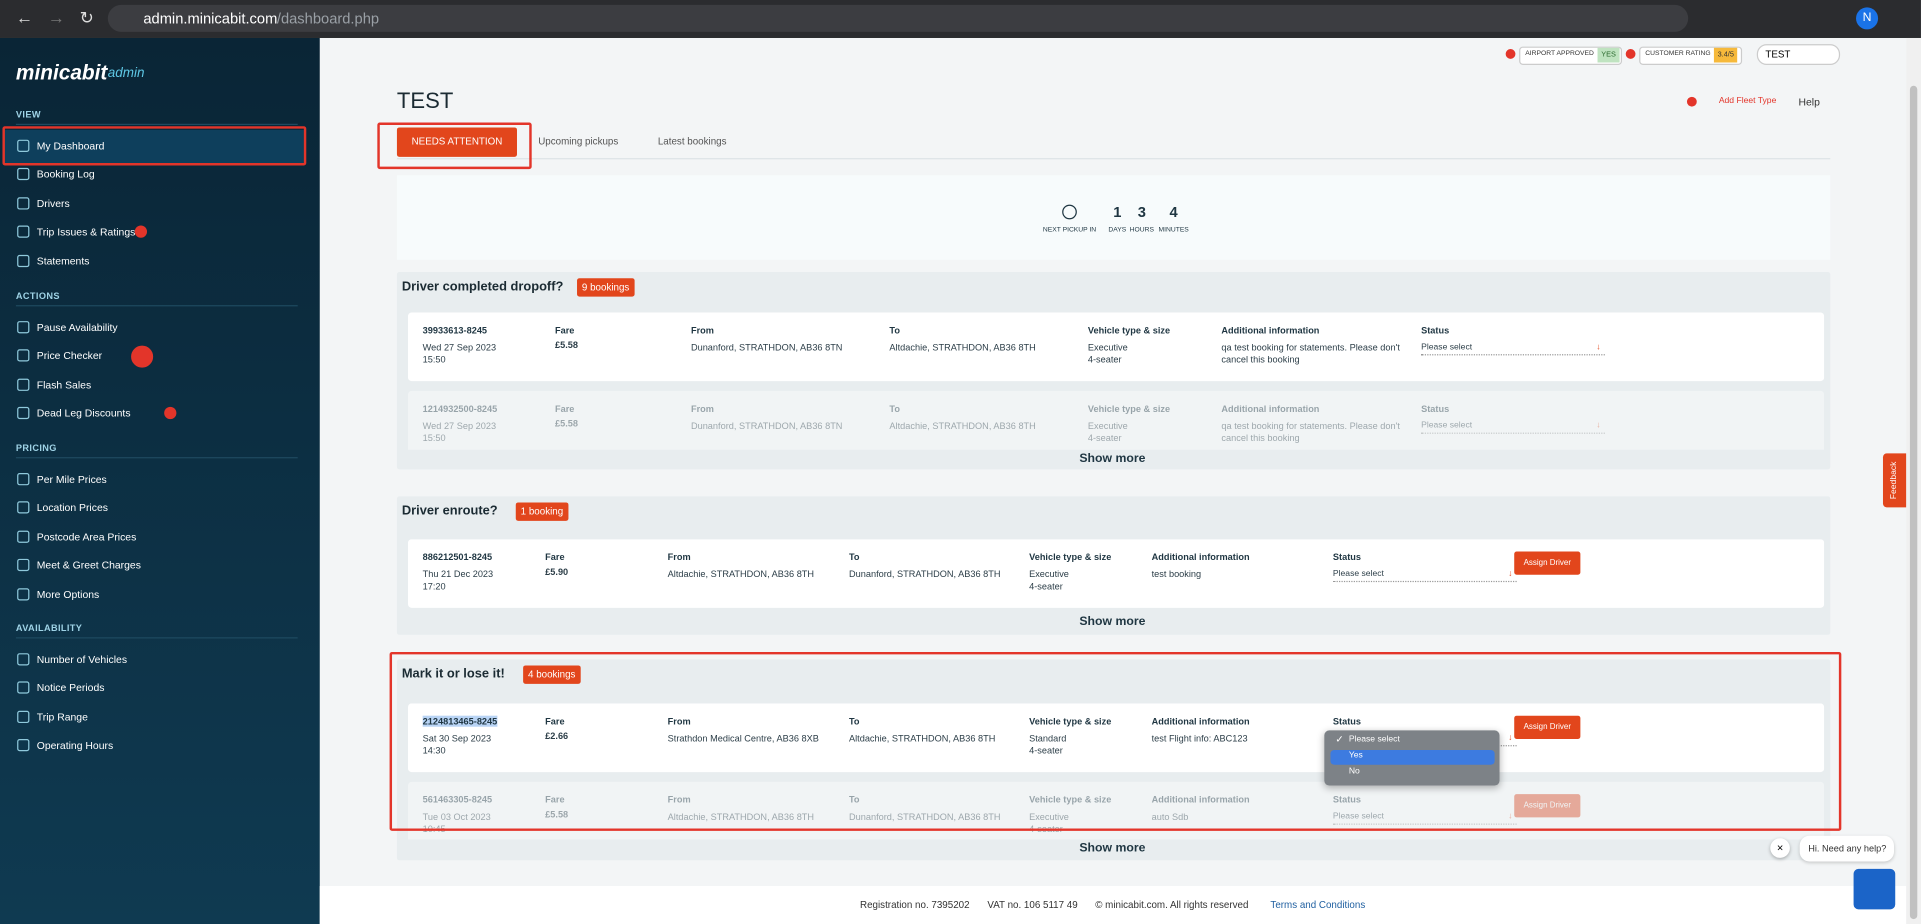 The height and width of the screenshot is (924, 1921). I want to click on booking-date: Tue 03 Oct 2023, so click(456, 817).